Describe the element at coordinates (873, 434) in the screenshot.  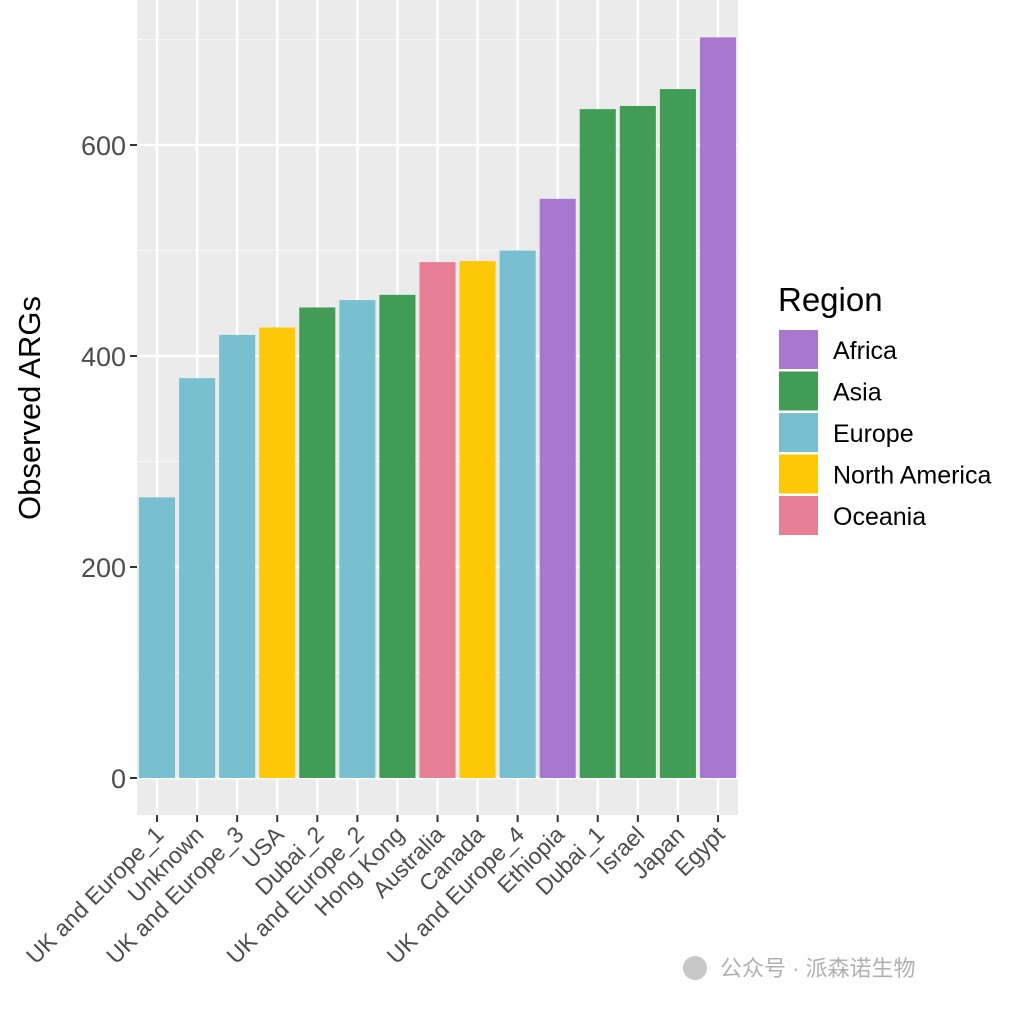
I see `legend-label: Europe` at that location.